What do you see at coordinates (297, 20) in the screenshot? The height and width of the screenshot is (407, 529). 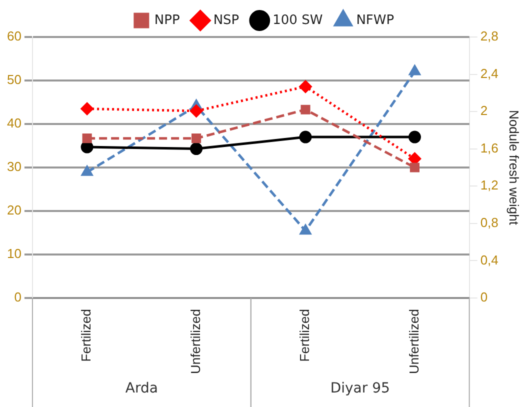 I see `legend-label: 100 SW` at bounding box center [297, 20].